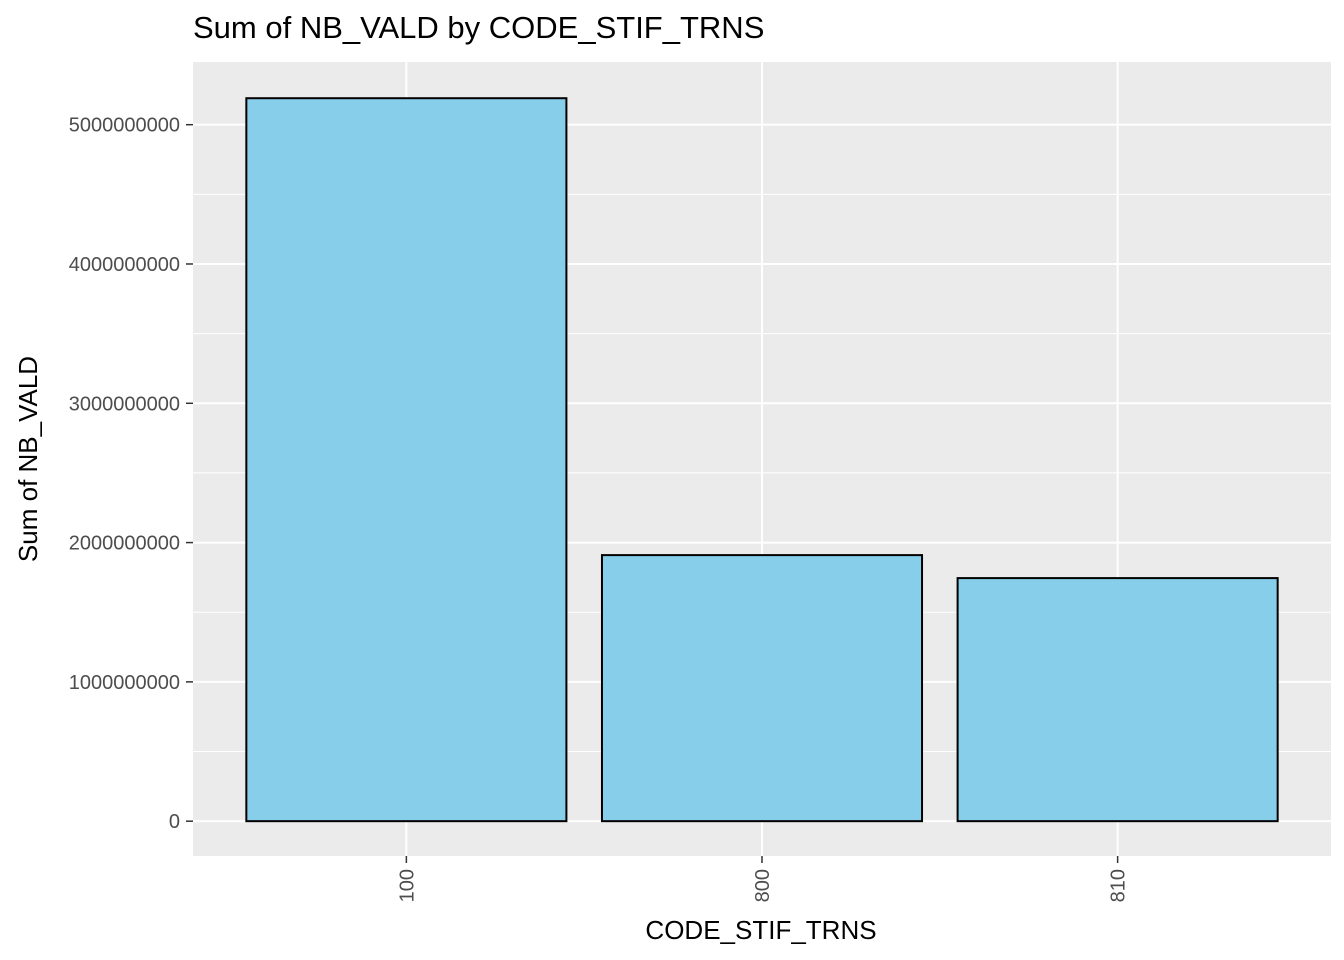 This screenshot has width=1344, height=960. Describe the element at coordinates (124, 126) in the screenshot. I see `y-tick-label: 5000000000` at that location.